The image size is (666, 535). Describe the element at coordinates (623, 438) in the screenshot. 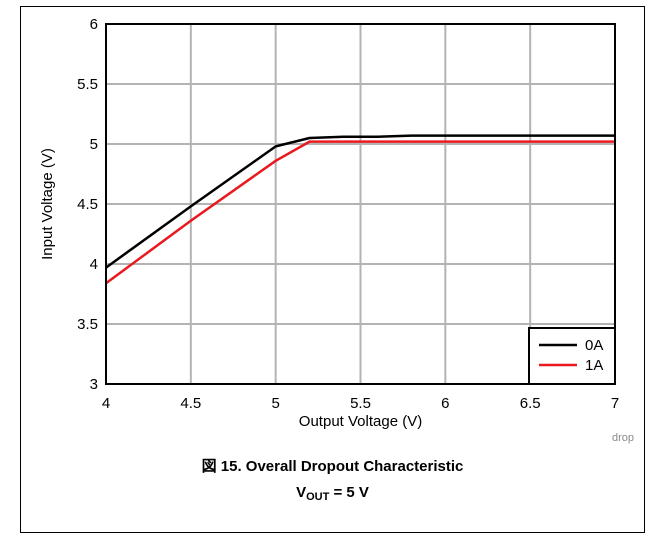

I see `figure-tag: drop` at that location.